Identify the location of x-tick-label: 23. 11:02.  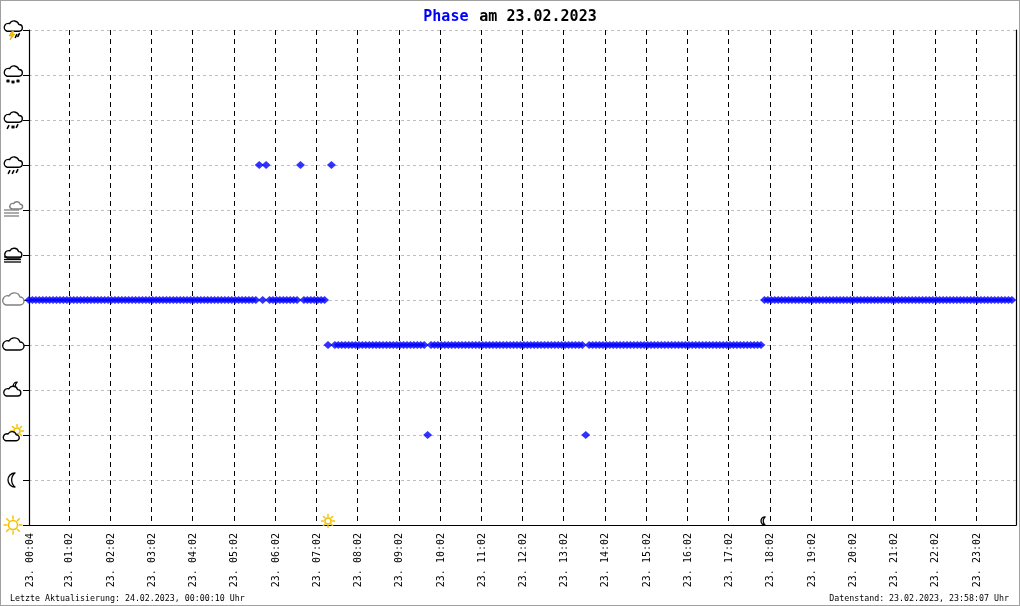
(481, 560).